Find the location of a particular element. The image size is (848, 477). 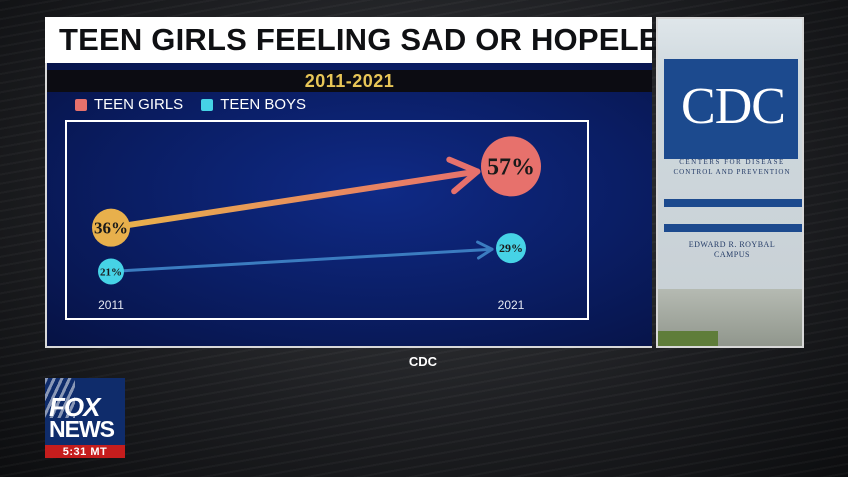

cdc-logo-text: CDC is located at coordinates (733, 106).